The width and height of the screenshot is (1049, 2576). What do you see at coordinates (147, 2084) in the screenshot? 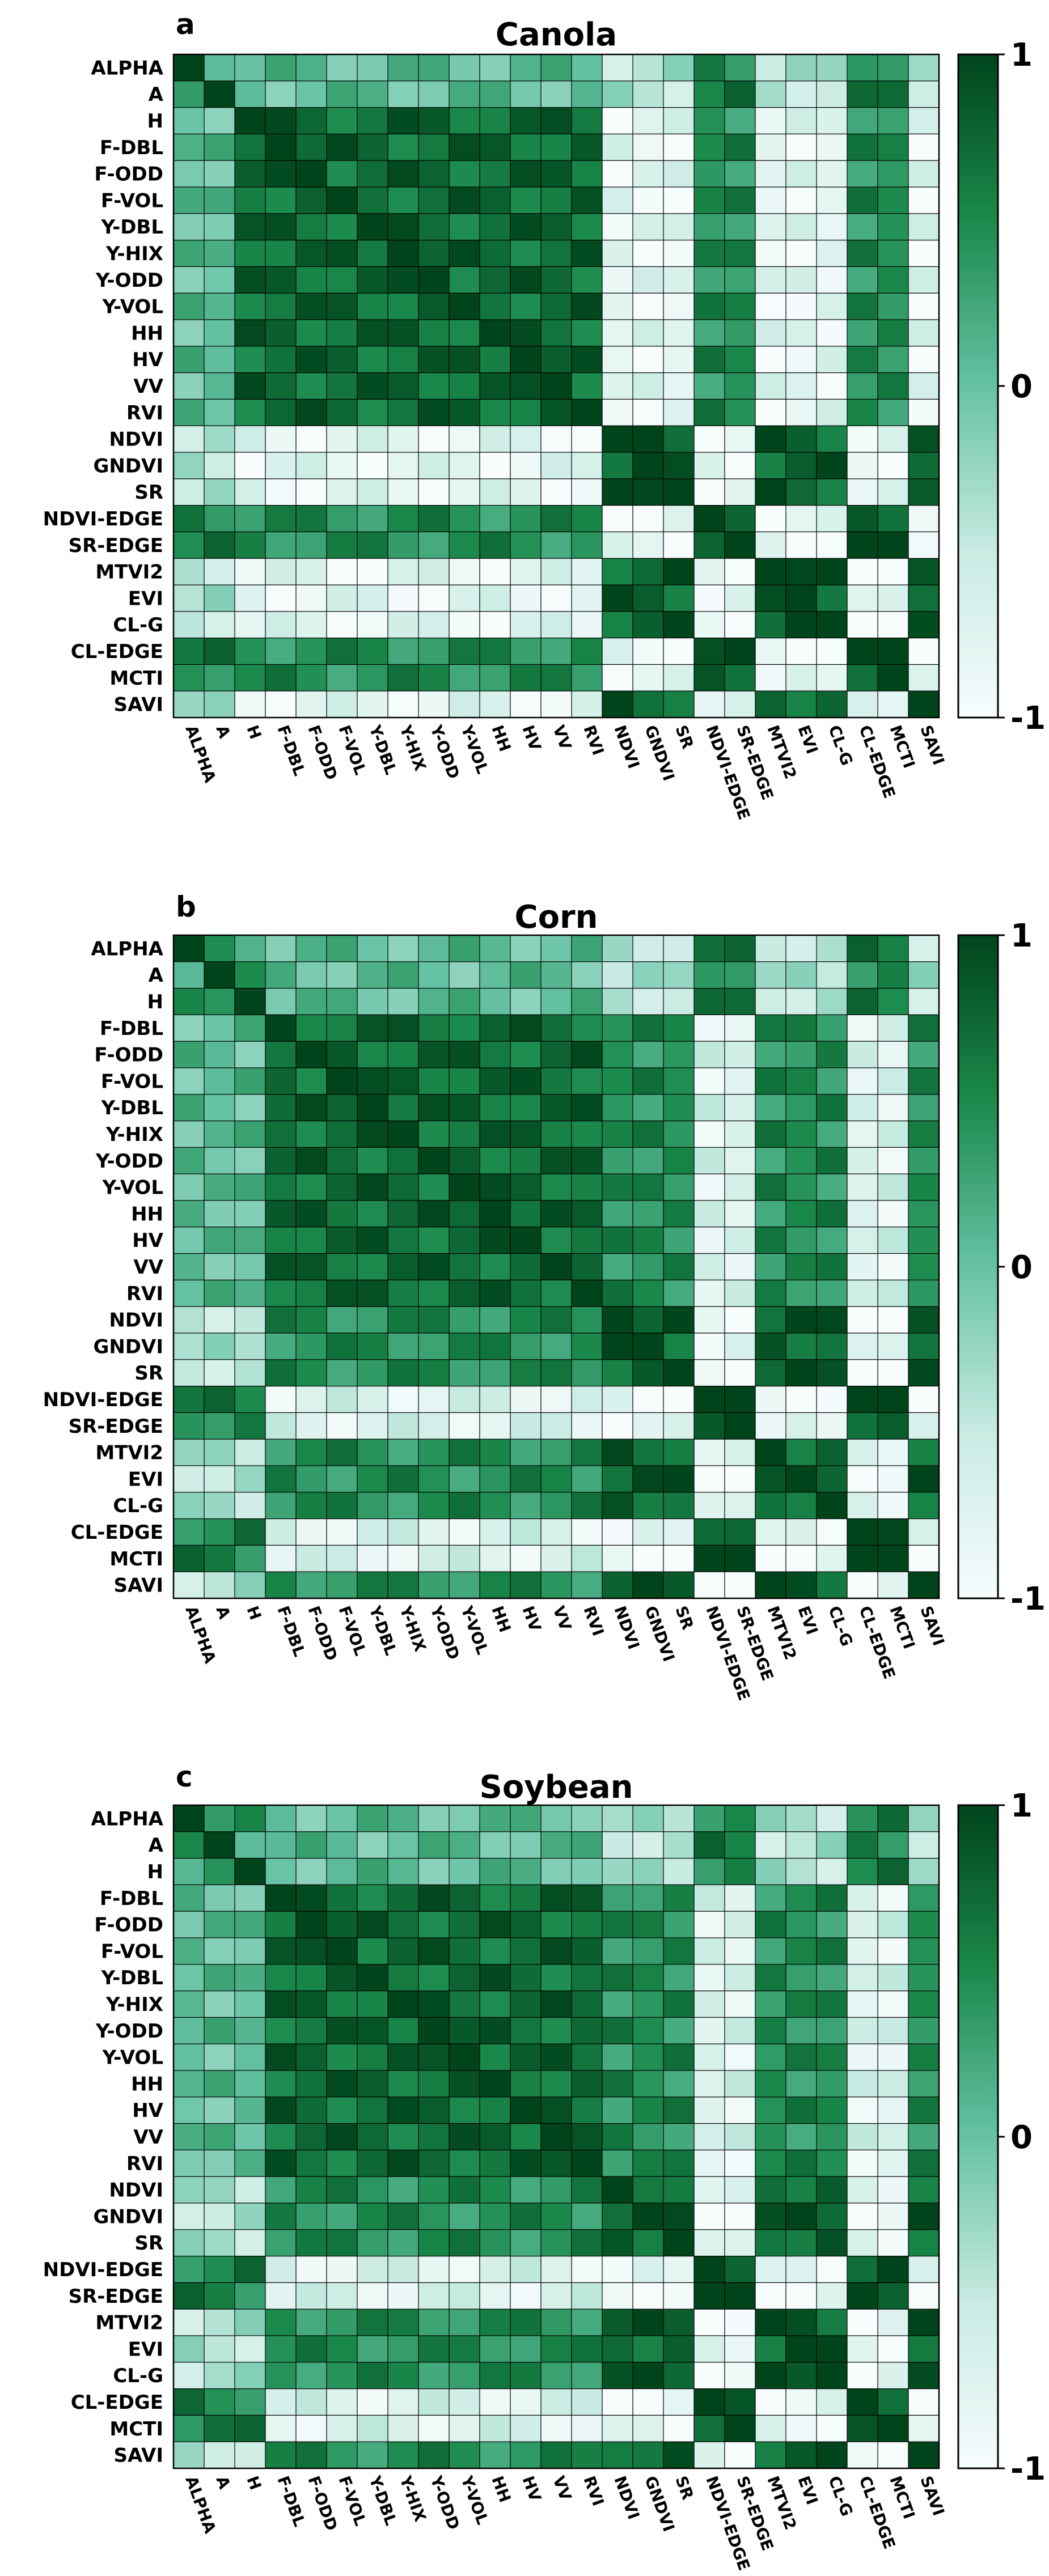
I see `y-tick-label: HH` at bounding box center [147, 2084].